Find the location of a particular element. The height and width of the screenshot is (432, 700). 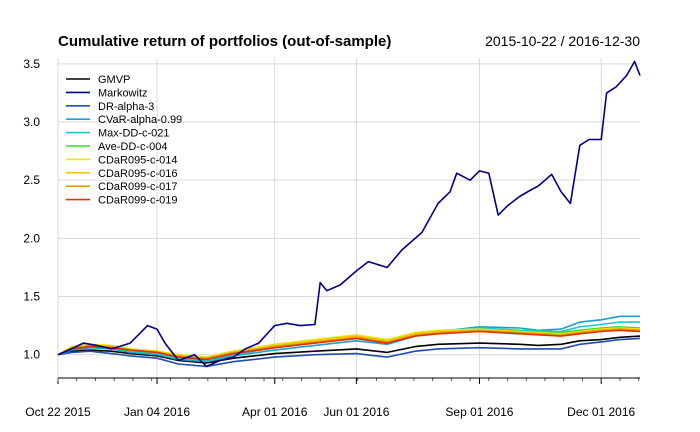

legend-label: CDaR099-c-017 is located at coordinates (137, 187).